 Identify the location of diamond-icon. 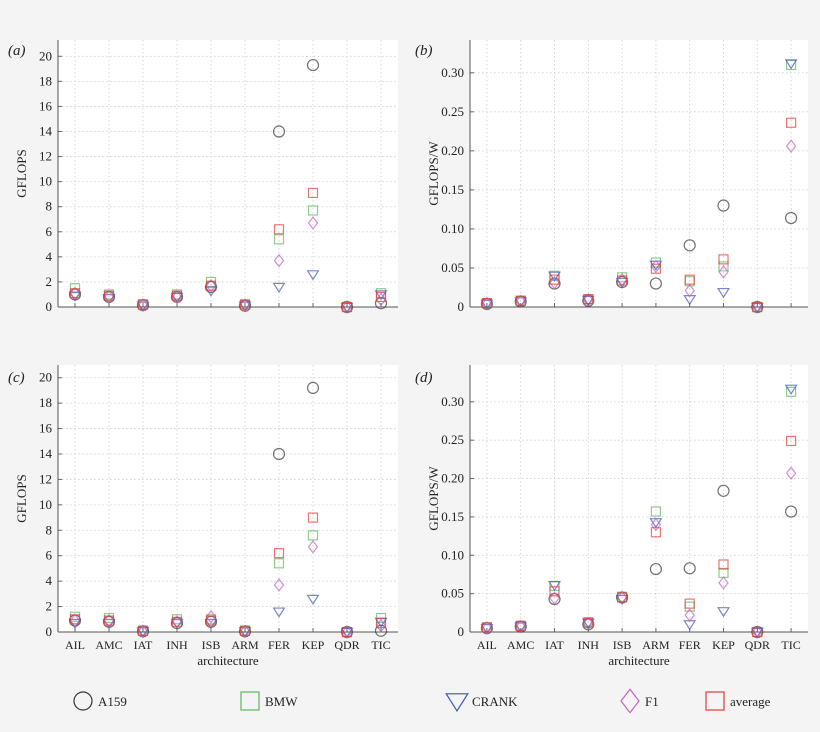
(630, 701).